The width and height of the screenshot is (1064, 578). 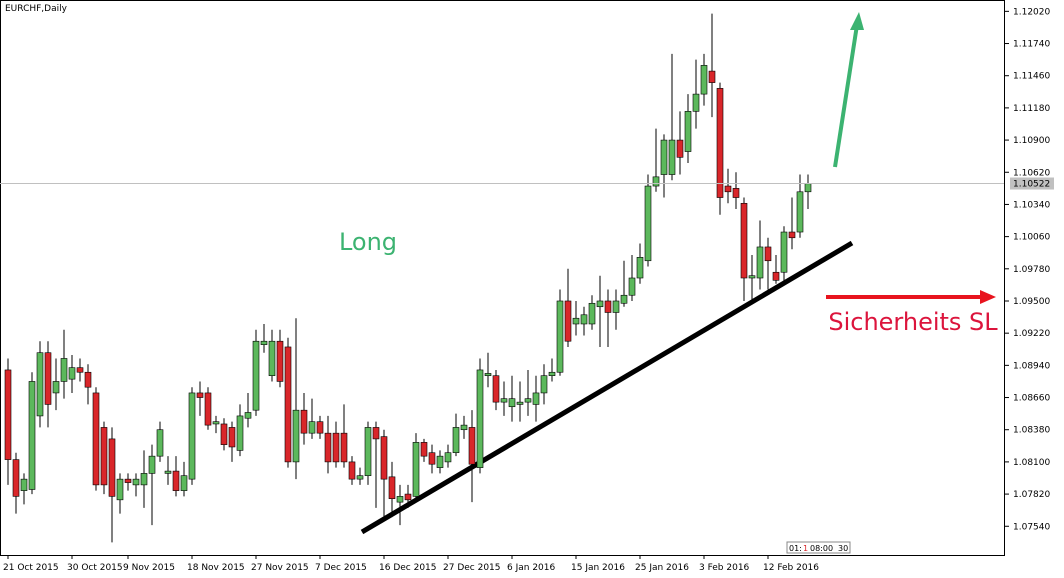 What do you see at coordinates (472, 568) in the screenshot?
I see `x-tick-label: 27 Dec 2015` at bounding box center [472, 568].